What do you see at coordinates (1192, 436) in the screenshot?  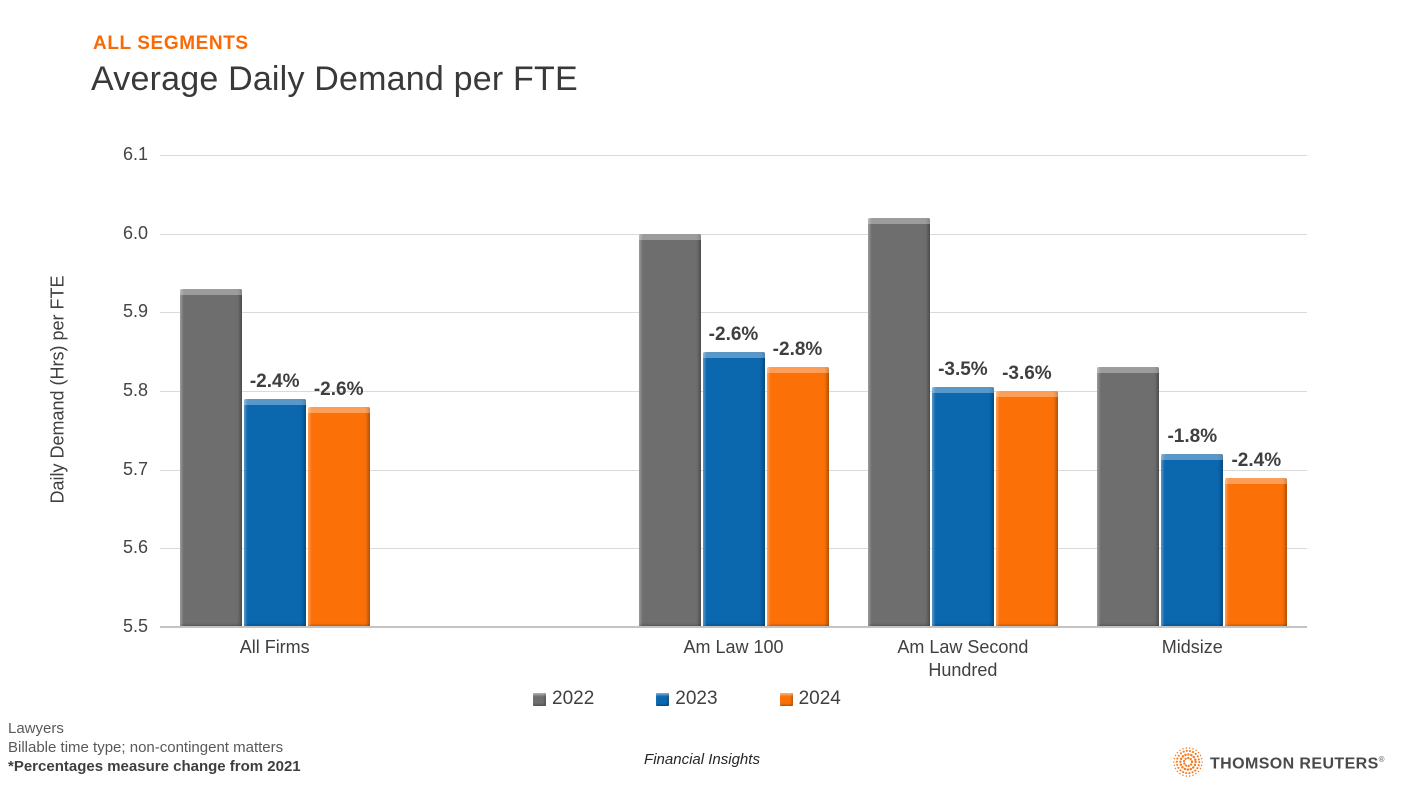 I see `bar-value-label-2023-midsize: -1.8%` at bounding box center [1192, 436].